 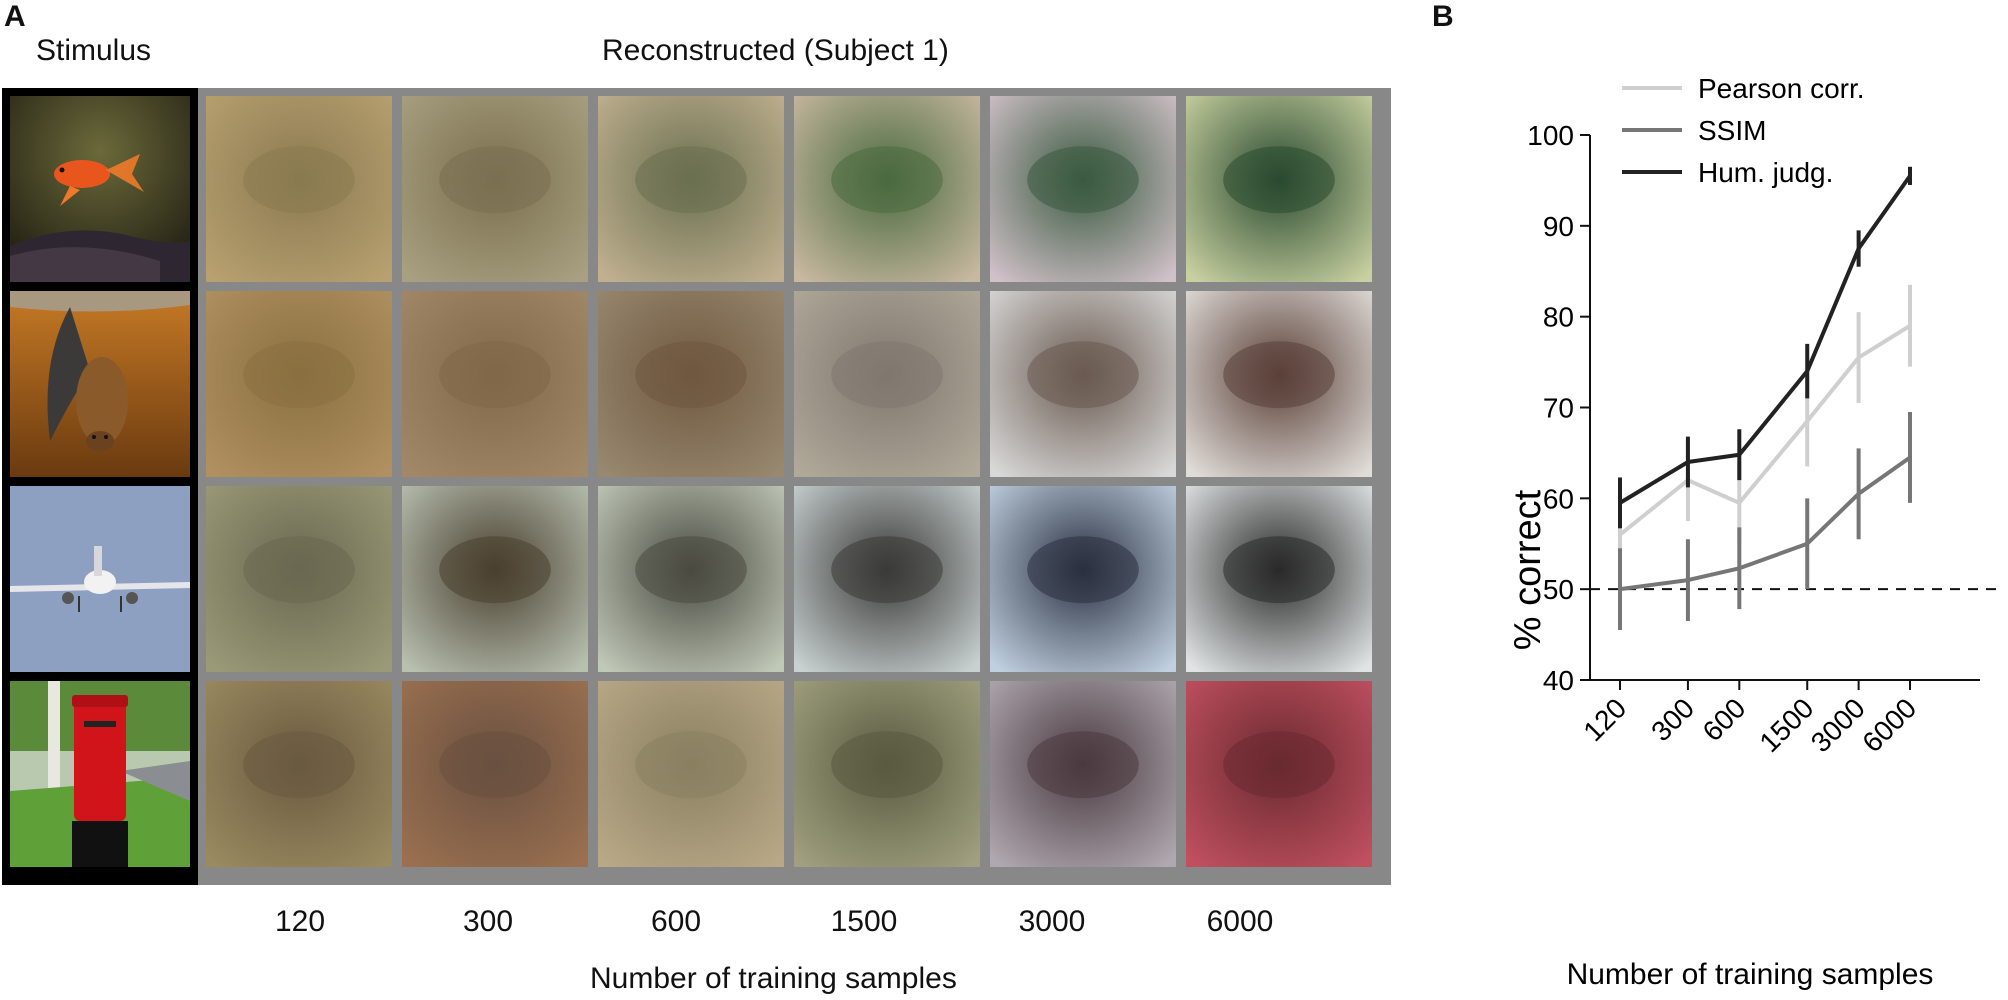 I want to click on x-tick-label: 6000, so click(x=1889, y=725).